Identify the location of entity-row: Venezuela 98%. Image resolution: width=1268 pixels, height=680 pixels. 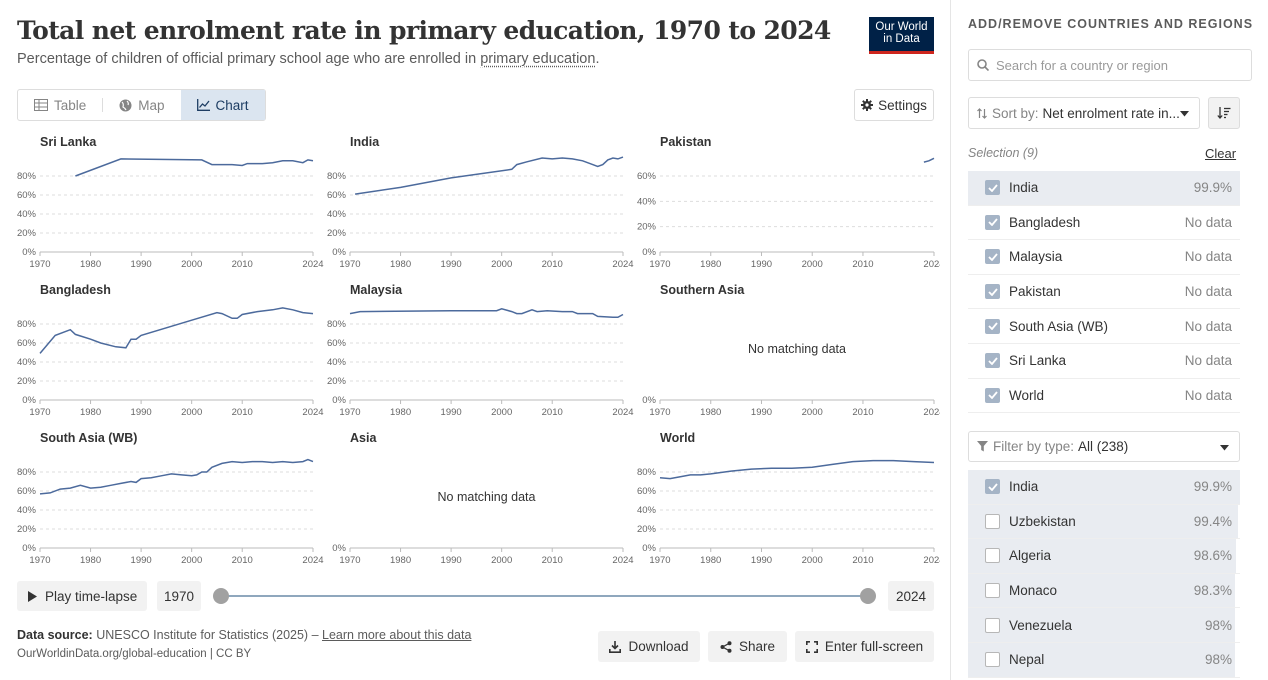
(1104, 625).